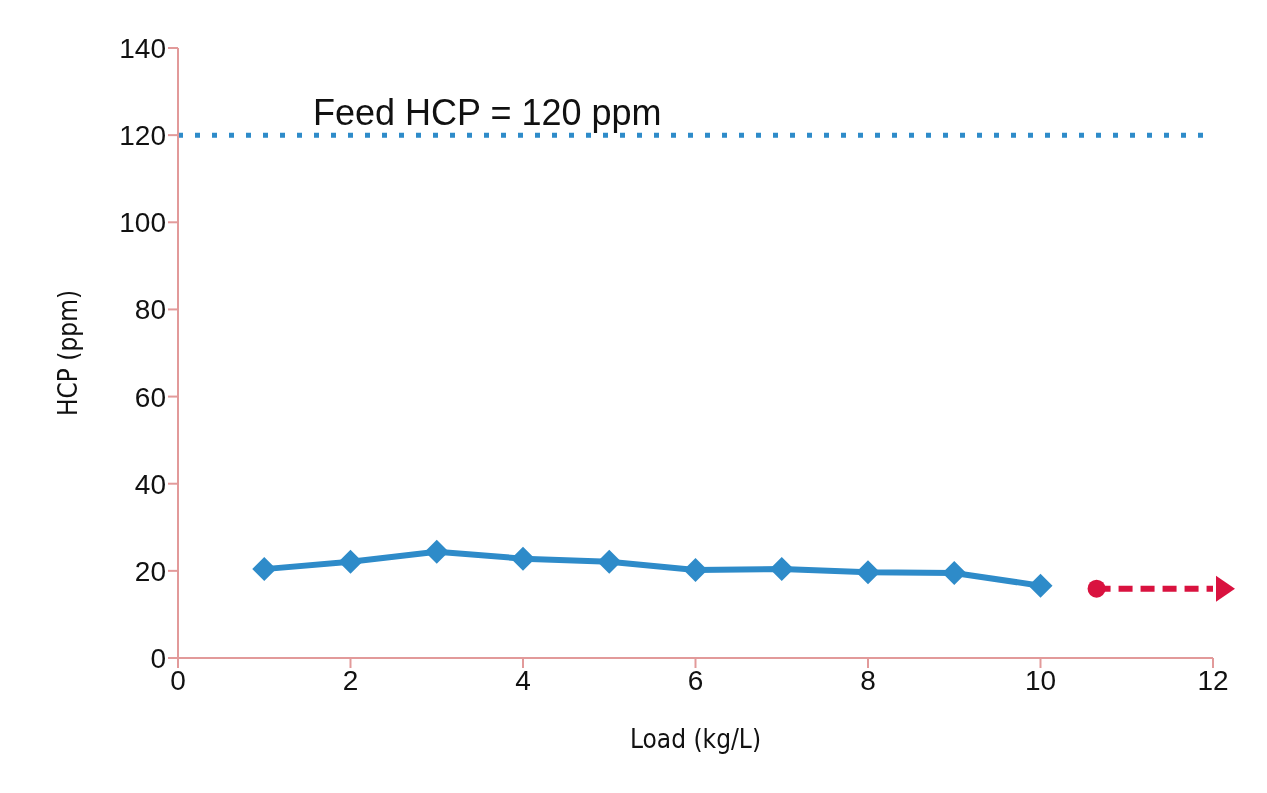  I want to click on y-axis-title: HCP (ppm), so click(68, 353).